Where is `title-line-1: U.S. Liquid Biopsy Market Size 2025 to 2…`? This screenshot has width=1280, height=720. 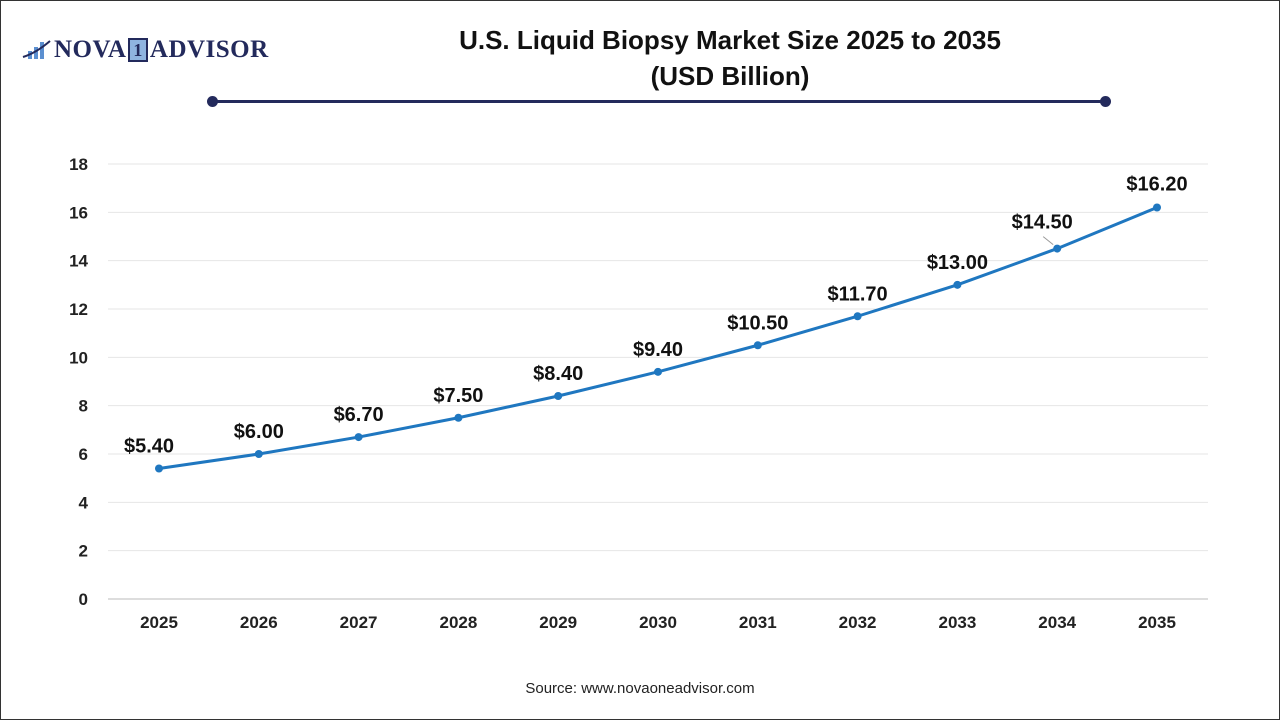 title-line-1: U.S. Liquid Biopsy Market Size 2025 to 2… is located at coordinates (730, 40).